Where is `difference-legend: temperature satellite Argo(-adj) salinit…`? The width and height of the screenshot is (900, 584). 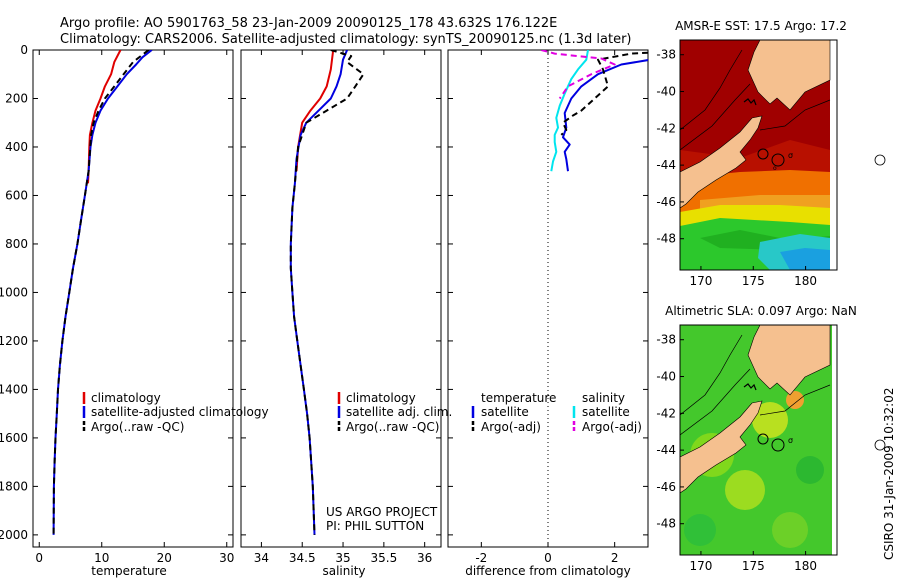
difference-legend: temperature satellite Argo(-adj) salinit… is located at coordinates (556, 412).